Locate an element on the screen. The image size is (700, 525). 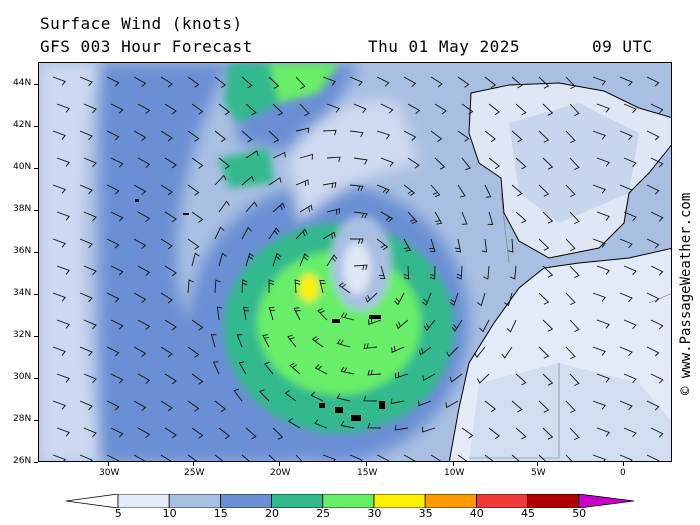
latitude-label: 30N is located at coordinates (22, 377).